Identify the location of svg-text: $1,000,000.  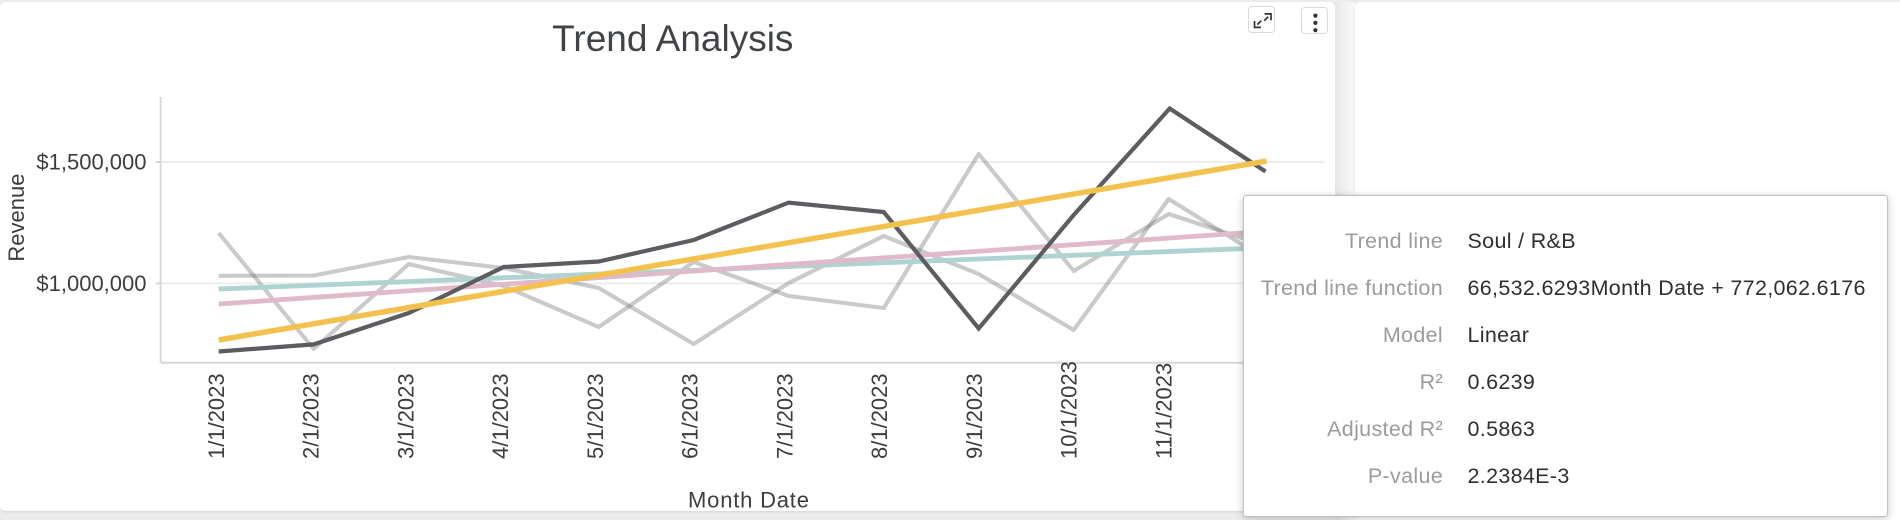
(91, 283).